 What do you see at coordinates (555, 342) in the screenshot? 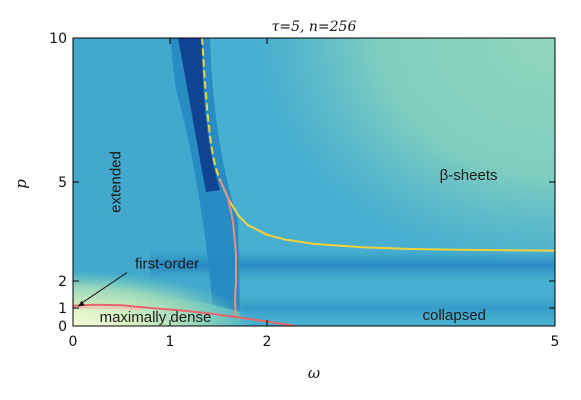
I see `x-tick-label: 5` at bounding box center [555, 342].